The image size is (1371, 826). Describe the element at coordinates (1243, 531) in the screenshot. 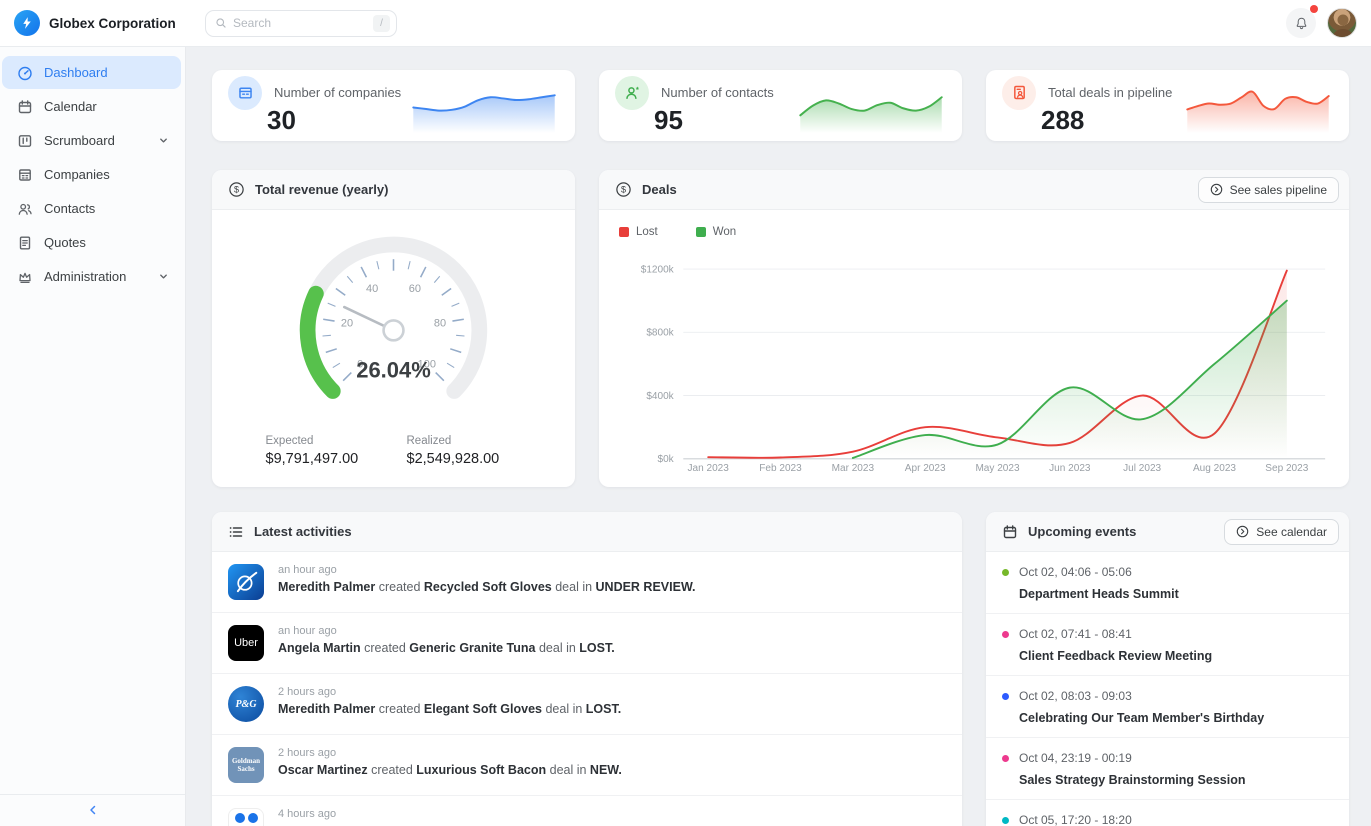

I see `circle-chevron-right-icon` at that location.